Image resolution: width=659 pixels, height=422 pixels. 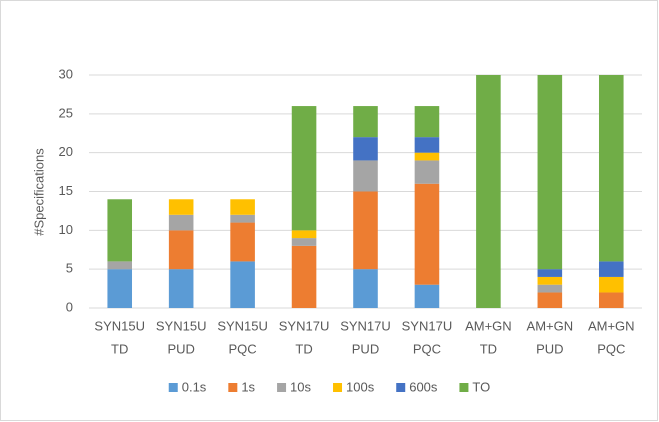 I want to click on y-tick-label: 25, so click(x=66, y=112).